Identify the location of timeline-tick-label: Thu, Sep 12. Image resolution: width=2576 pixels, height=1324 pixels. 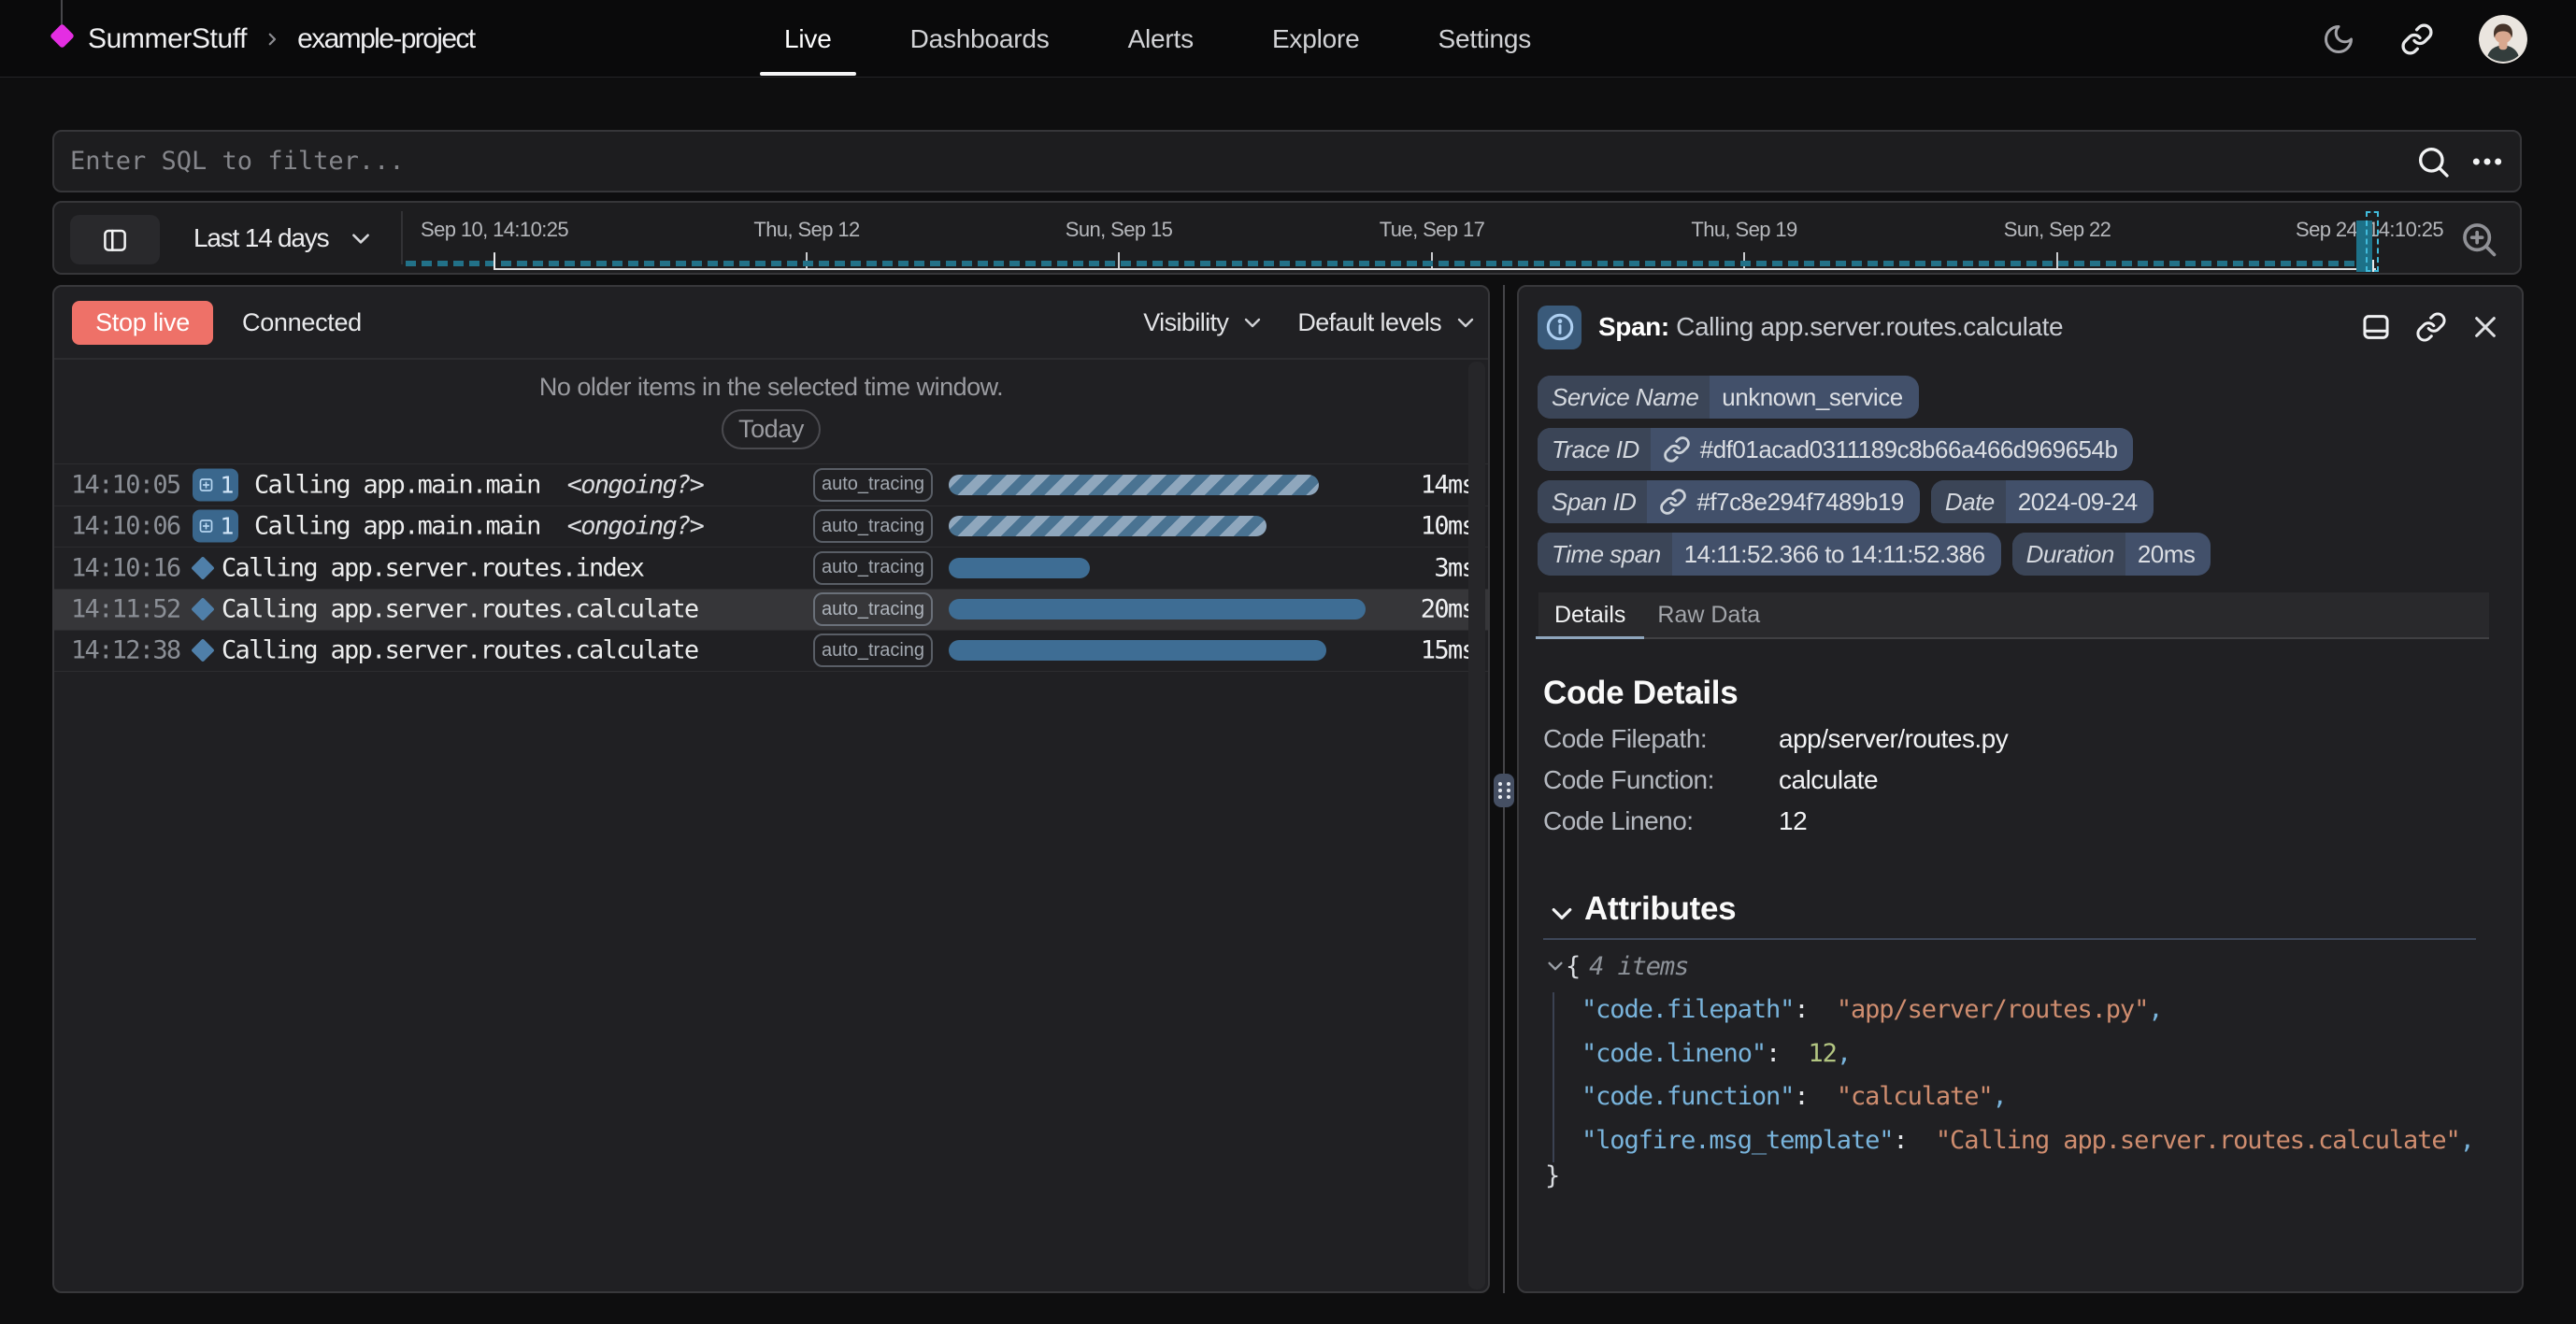
(806, 229).